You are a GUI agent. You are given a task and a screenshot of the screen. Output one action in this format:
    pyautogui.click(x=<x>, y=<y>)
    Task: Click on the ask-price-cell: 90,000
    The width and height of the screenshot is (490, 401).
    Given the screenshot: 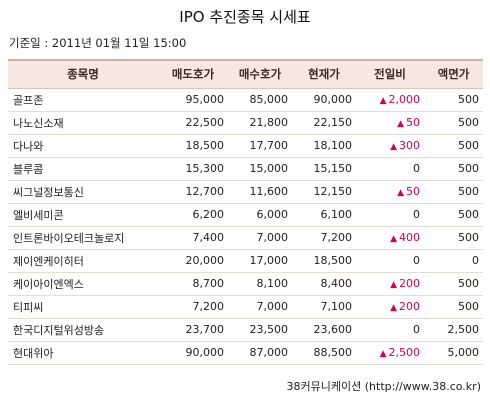 What is the action you would take?
    pyautogui.click(x=193, y=353)
    